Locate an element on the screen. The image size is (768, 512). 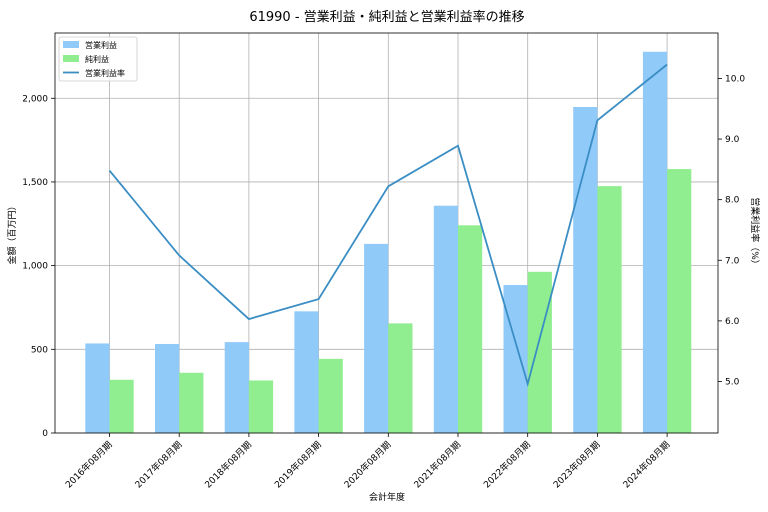
x-tick-label: 2023年08月期 is located at coordinates (577, 465).